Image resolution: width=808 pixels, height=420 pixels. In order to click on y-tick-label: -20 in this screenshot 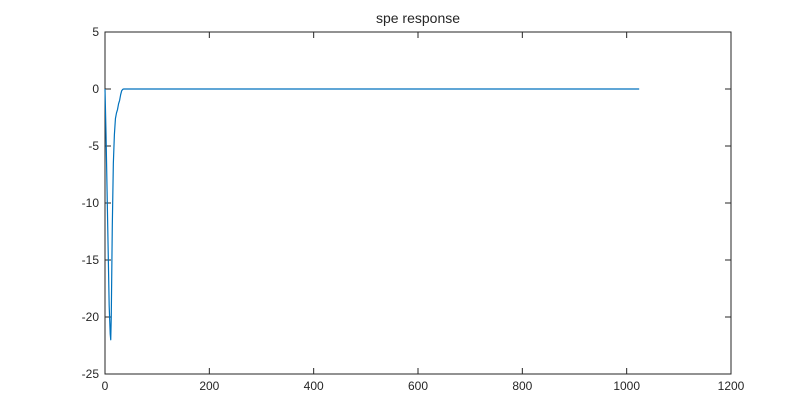, I will do `click(91, 317)`.